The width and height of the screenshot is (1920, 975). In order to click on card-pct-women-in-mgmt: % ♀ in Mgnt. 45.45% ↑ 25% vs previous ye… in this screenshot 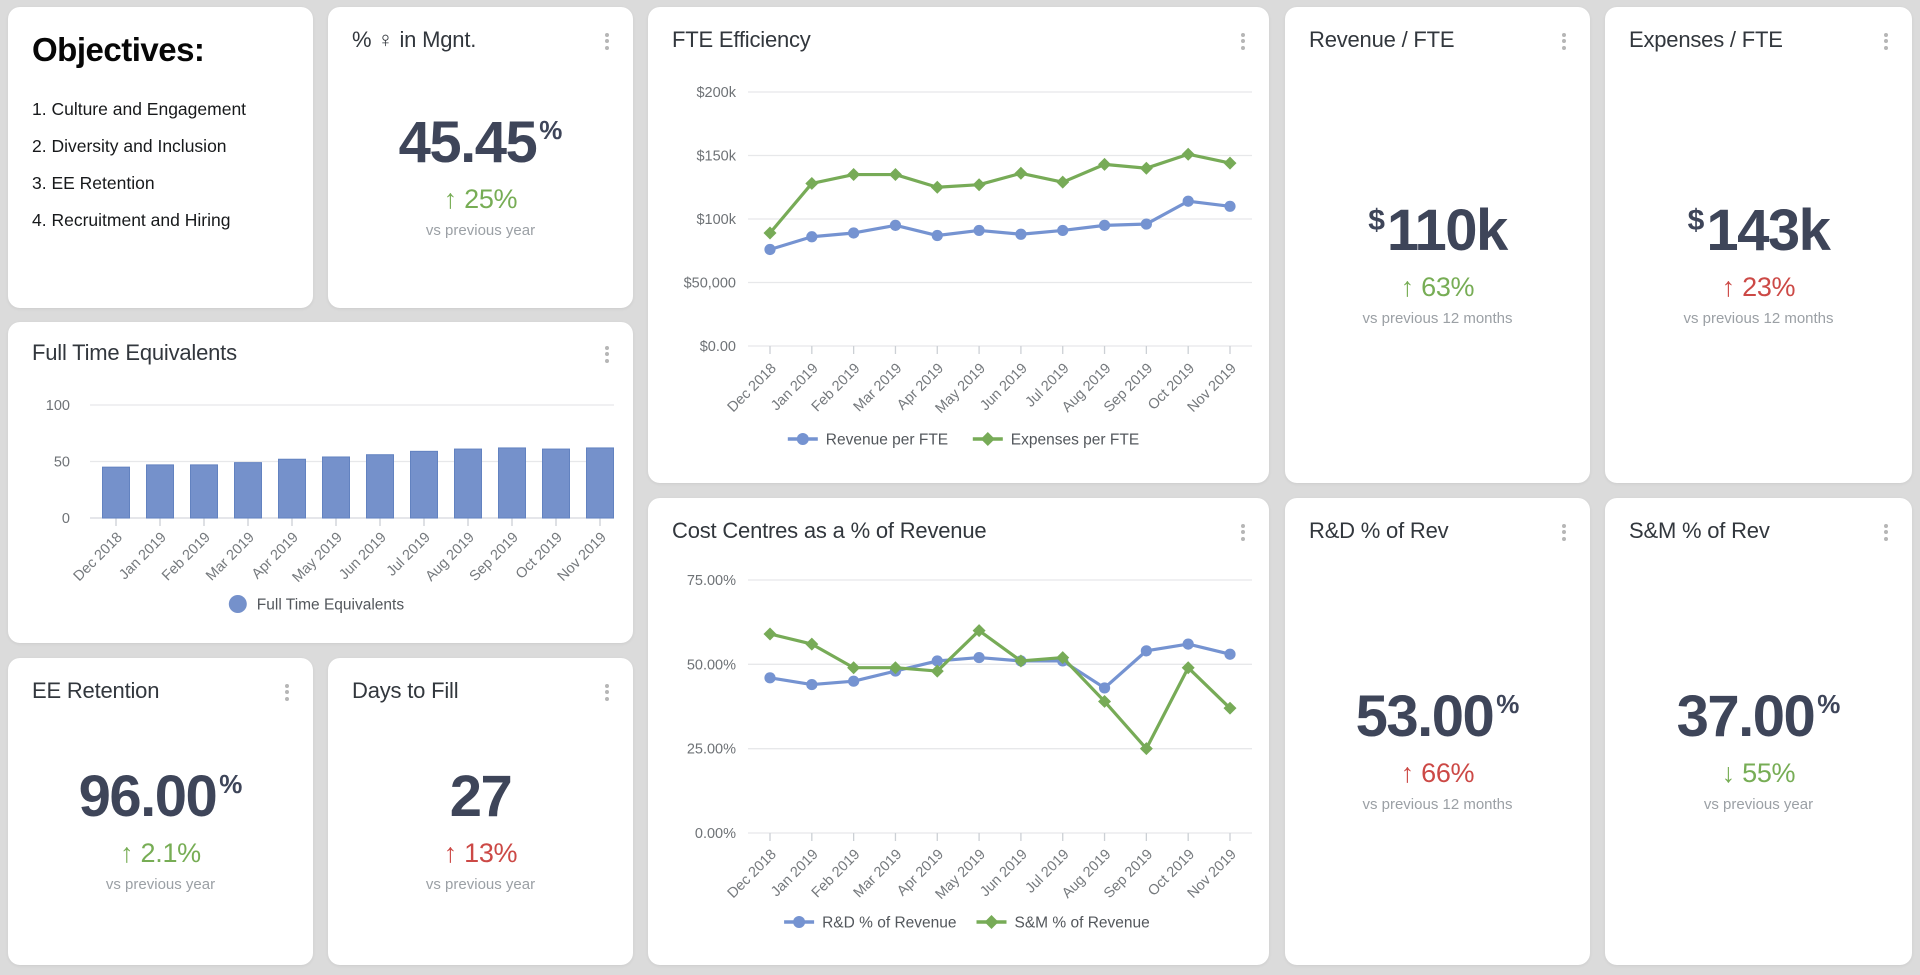, I will do `click(480, 157)`.